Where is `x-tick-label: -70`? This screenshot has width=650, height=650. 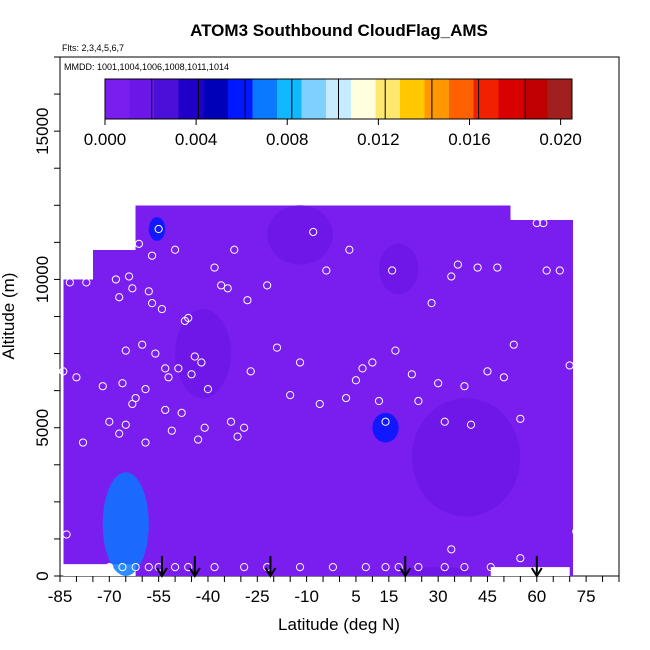 x-tick-label: -70 is located at coordinates (109, 596).